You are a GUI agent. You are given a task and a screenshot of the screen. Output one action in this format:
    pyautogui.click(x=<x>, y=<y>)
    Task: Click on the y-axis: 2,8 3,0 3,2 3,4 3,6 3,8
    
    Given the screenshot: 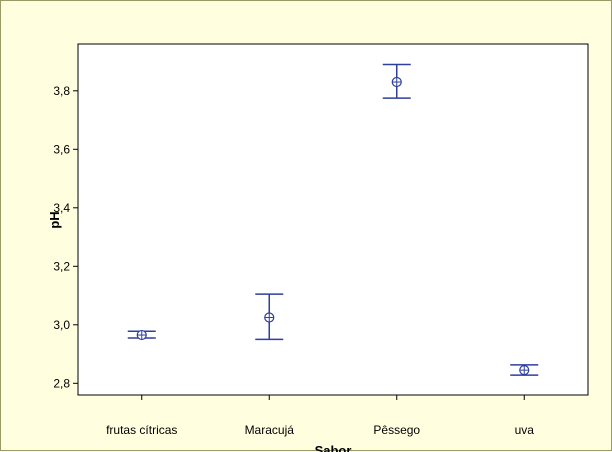 What is the action you would take?
    pyautogui.click(x=65, y=237)
    